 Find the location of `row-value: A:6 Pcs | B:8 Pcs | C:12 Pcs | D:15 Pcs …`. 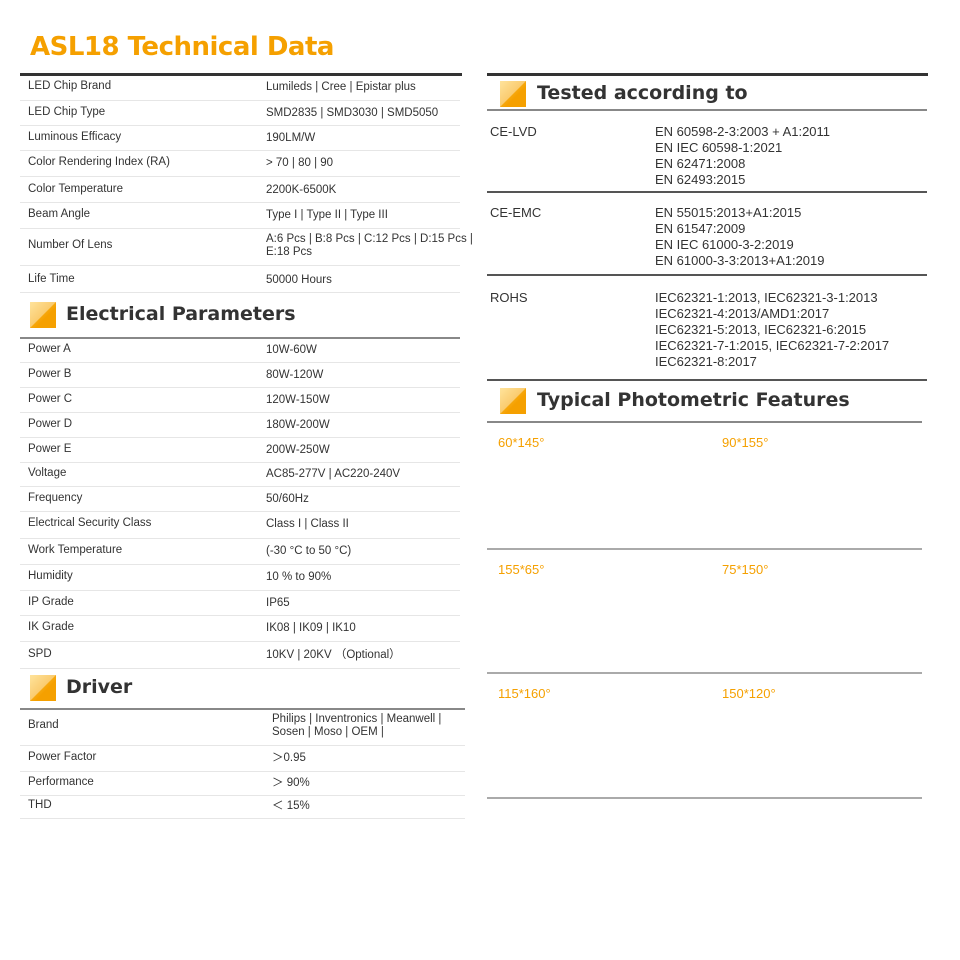

row-value: A:6 Pcs | B:8 Pcs | C:12 Pcs | D:15 Pcs … is located at coordinates (369, 239).